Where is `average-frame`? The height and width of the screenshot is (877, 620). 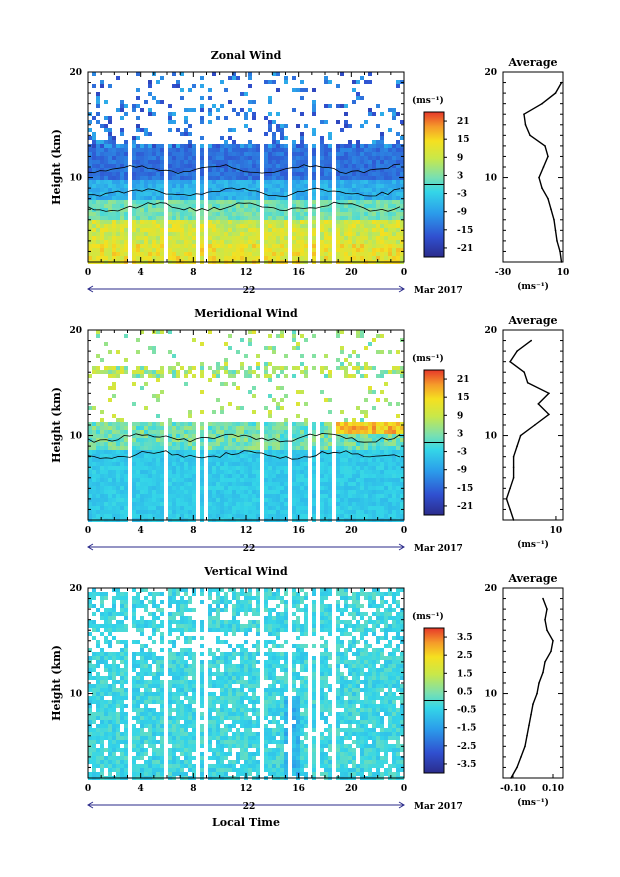 average-frame is located at coordinates (533, 683).